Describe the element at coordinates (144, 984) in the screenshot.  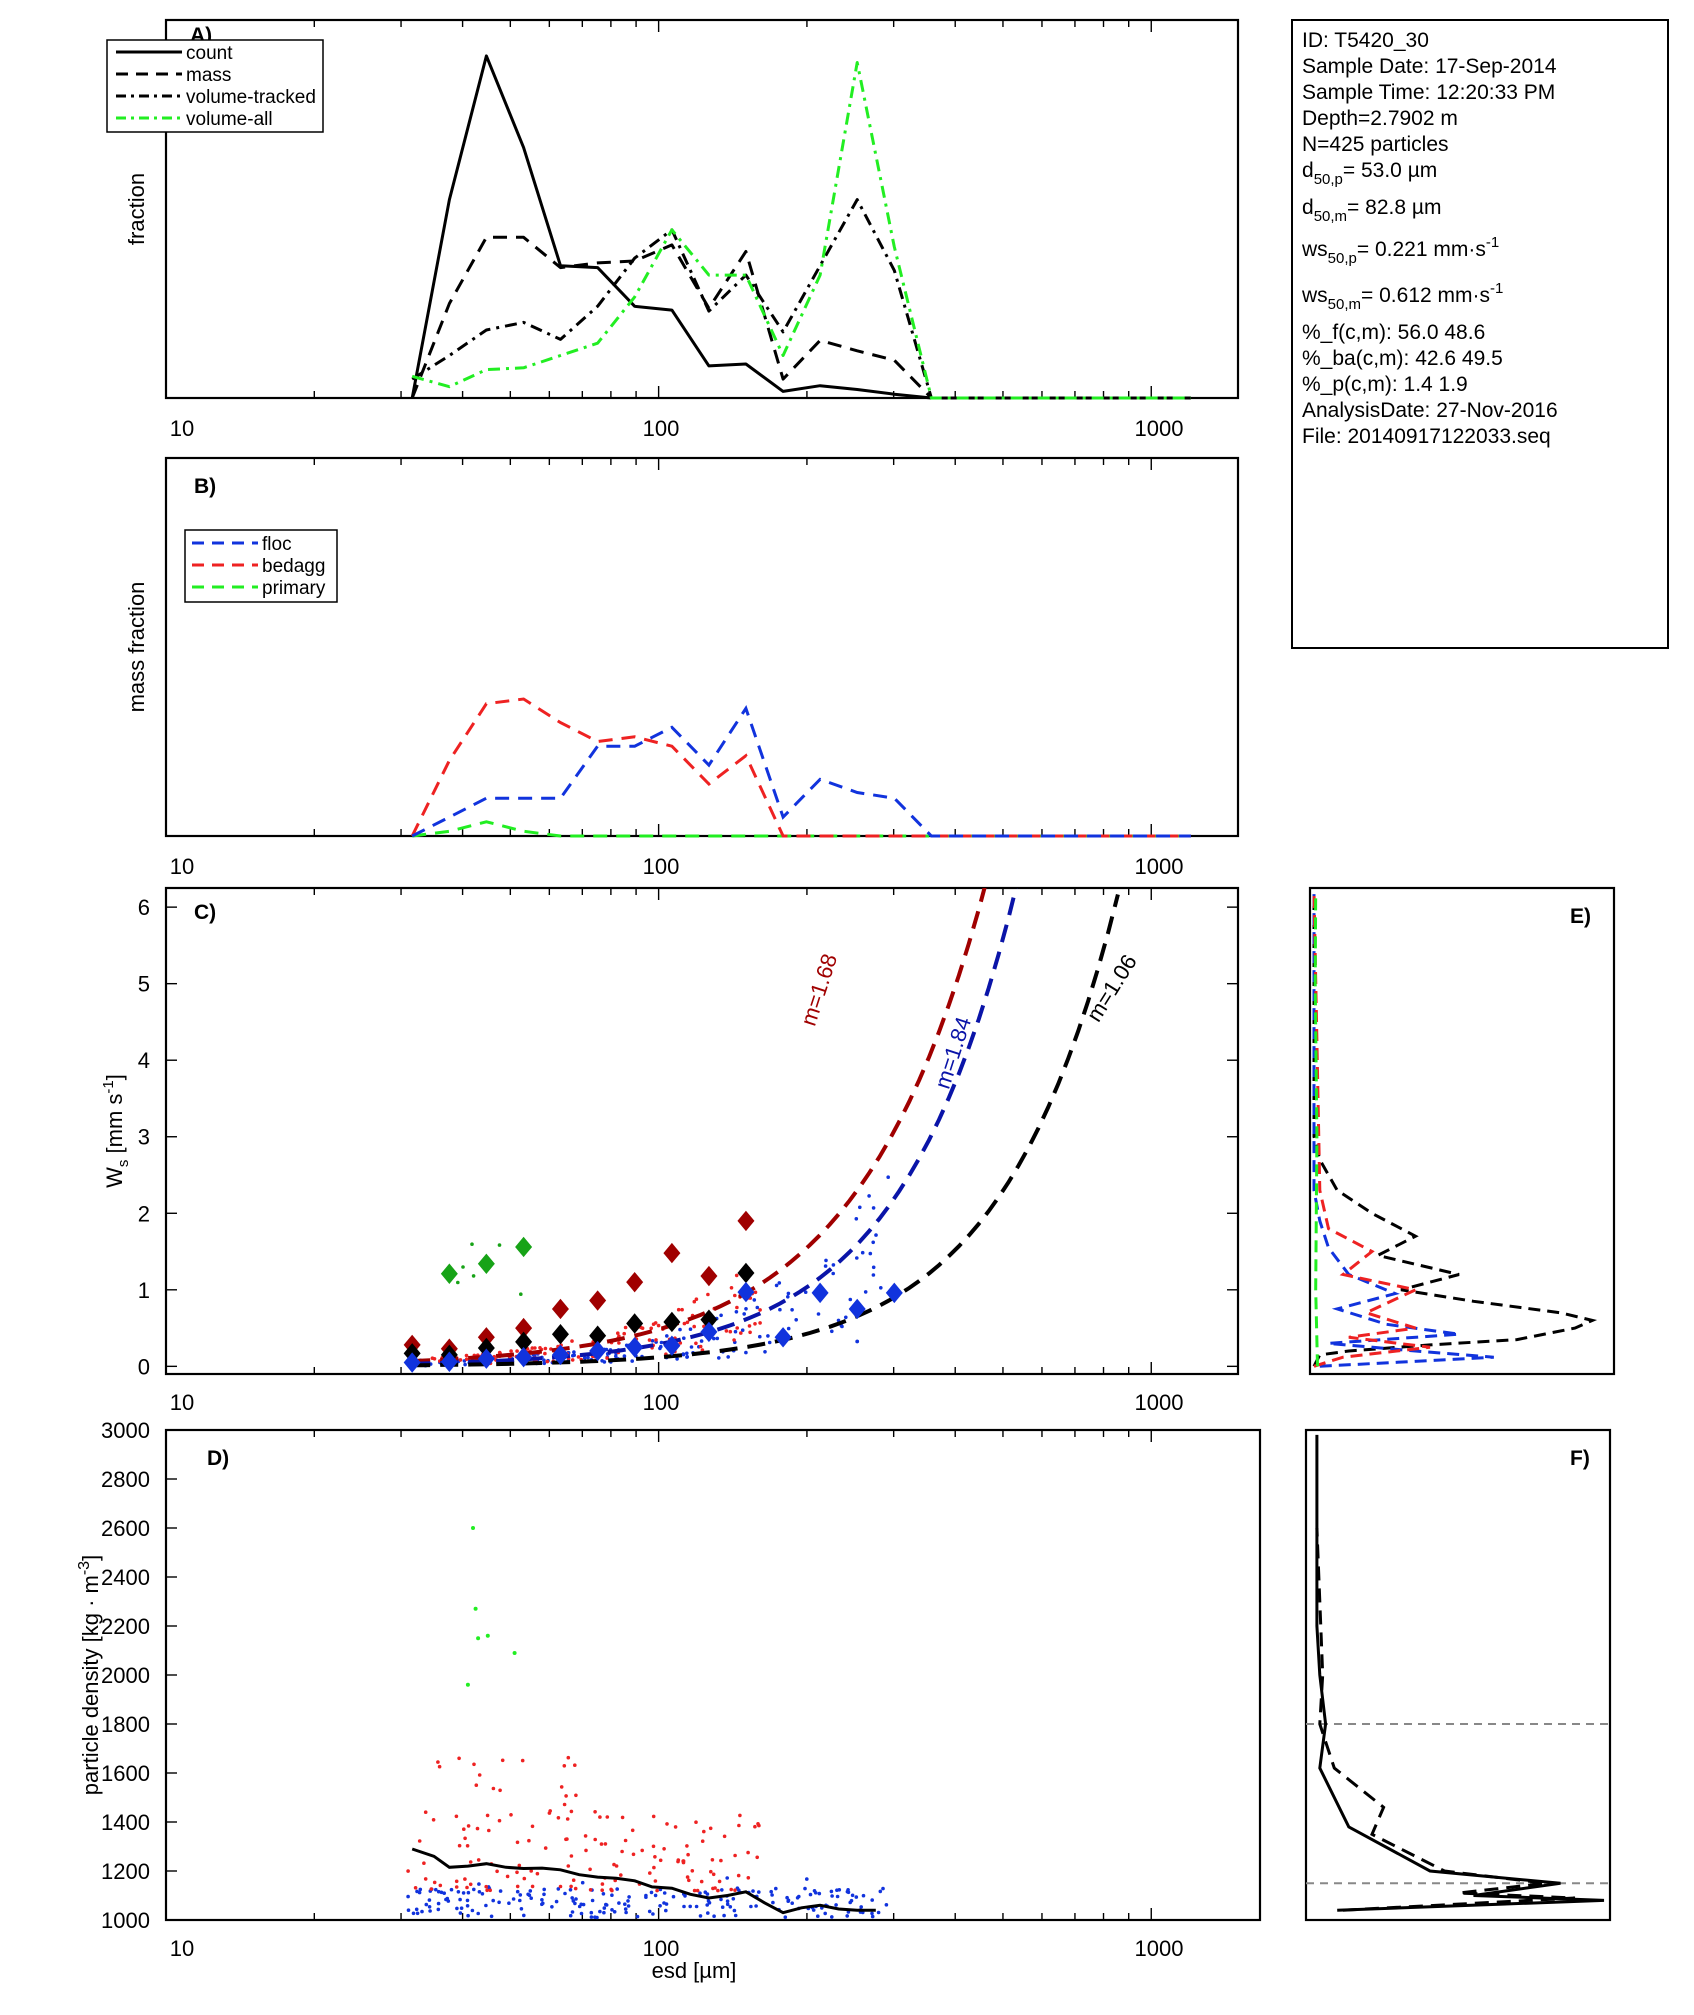
I see `panel-c-ytick-label: 5` at that location.